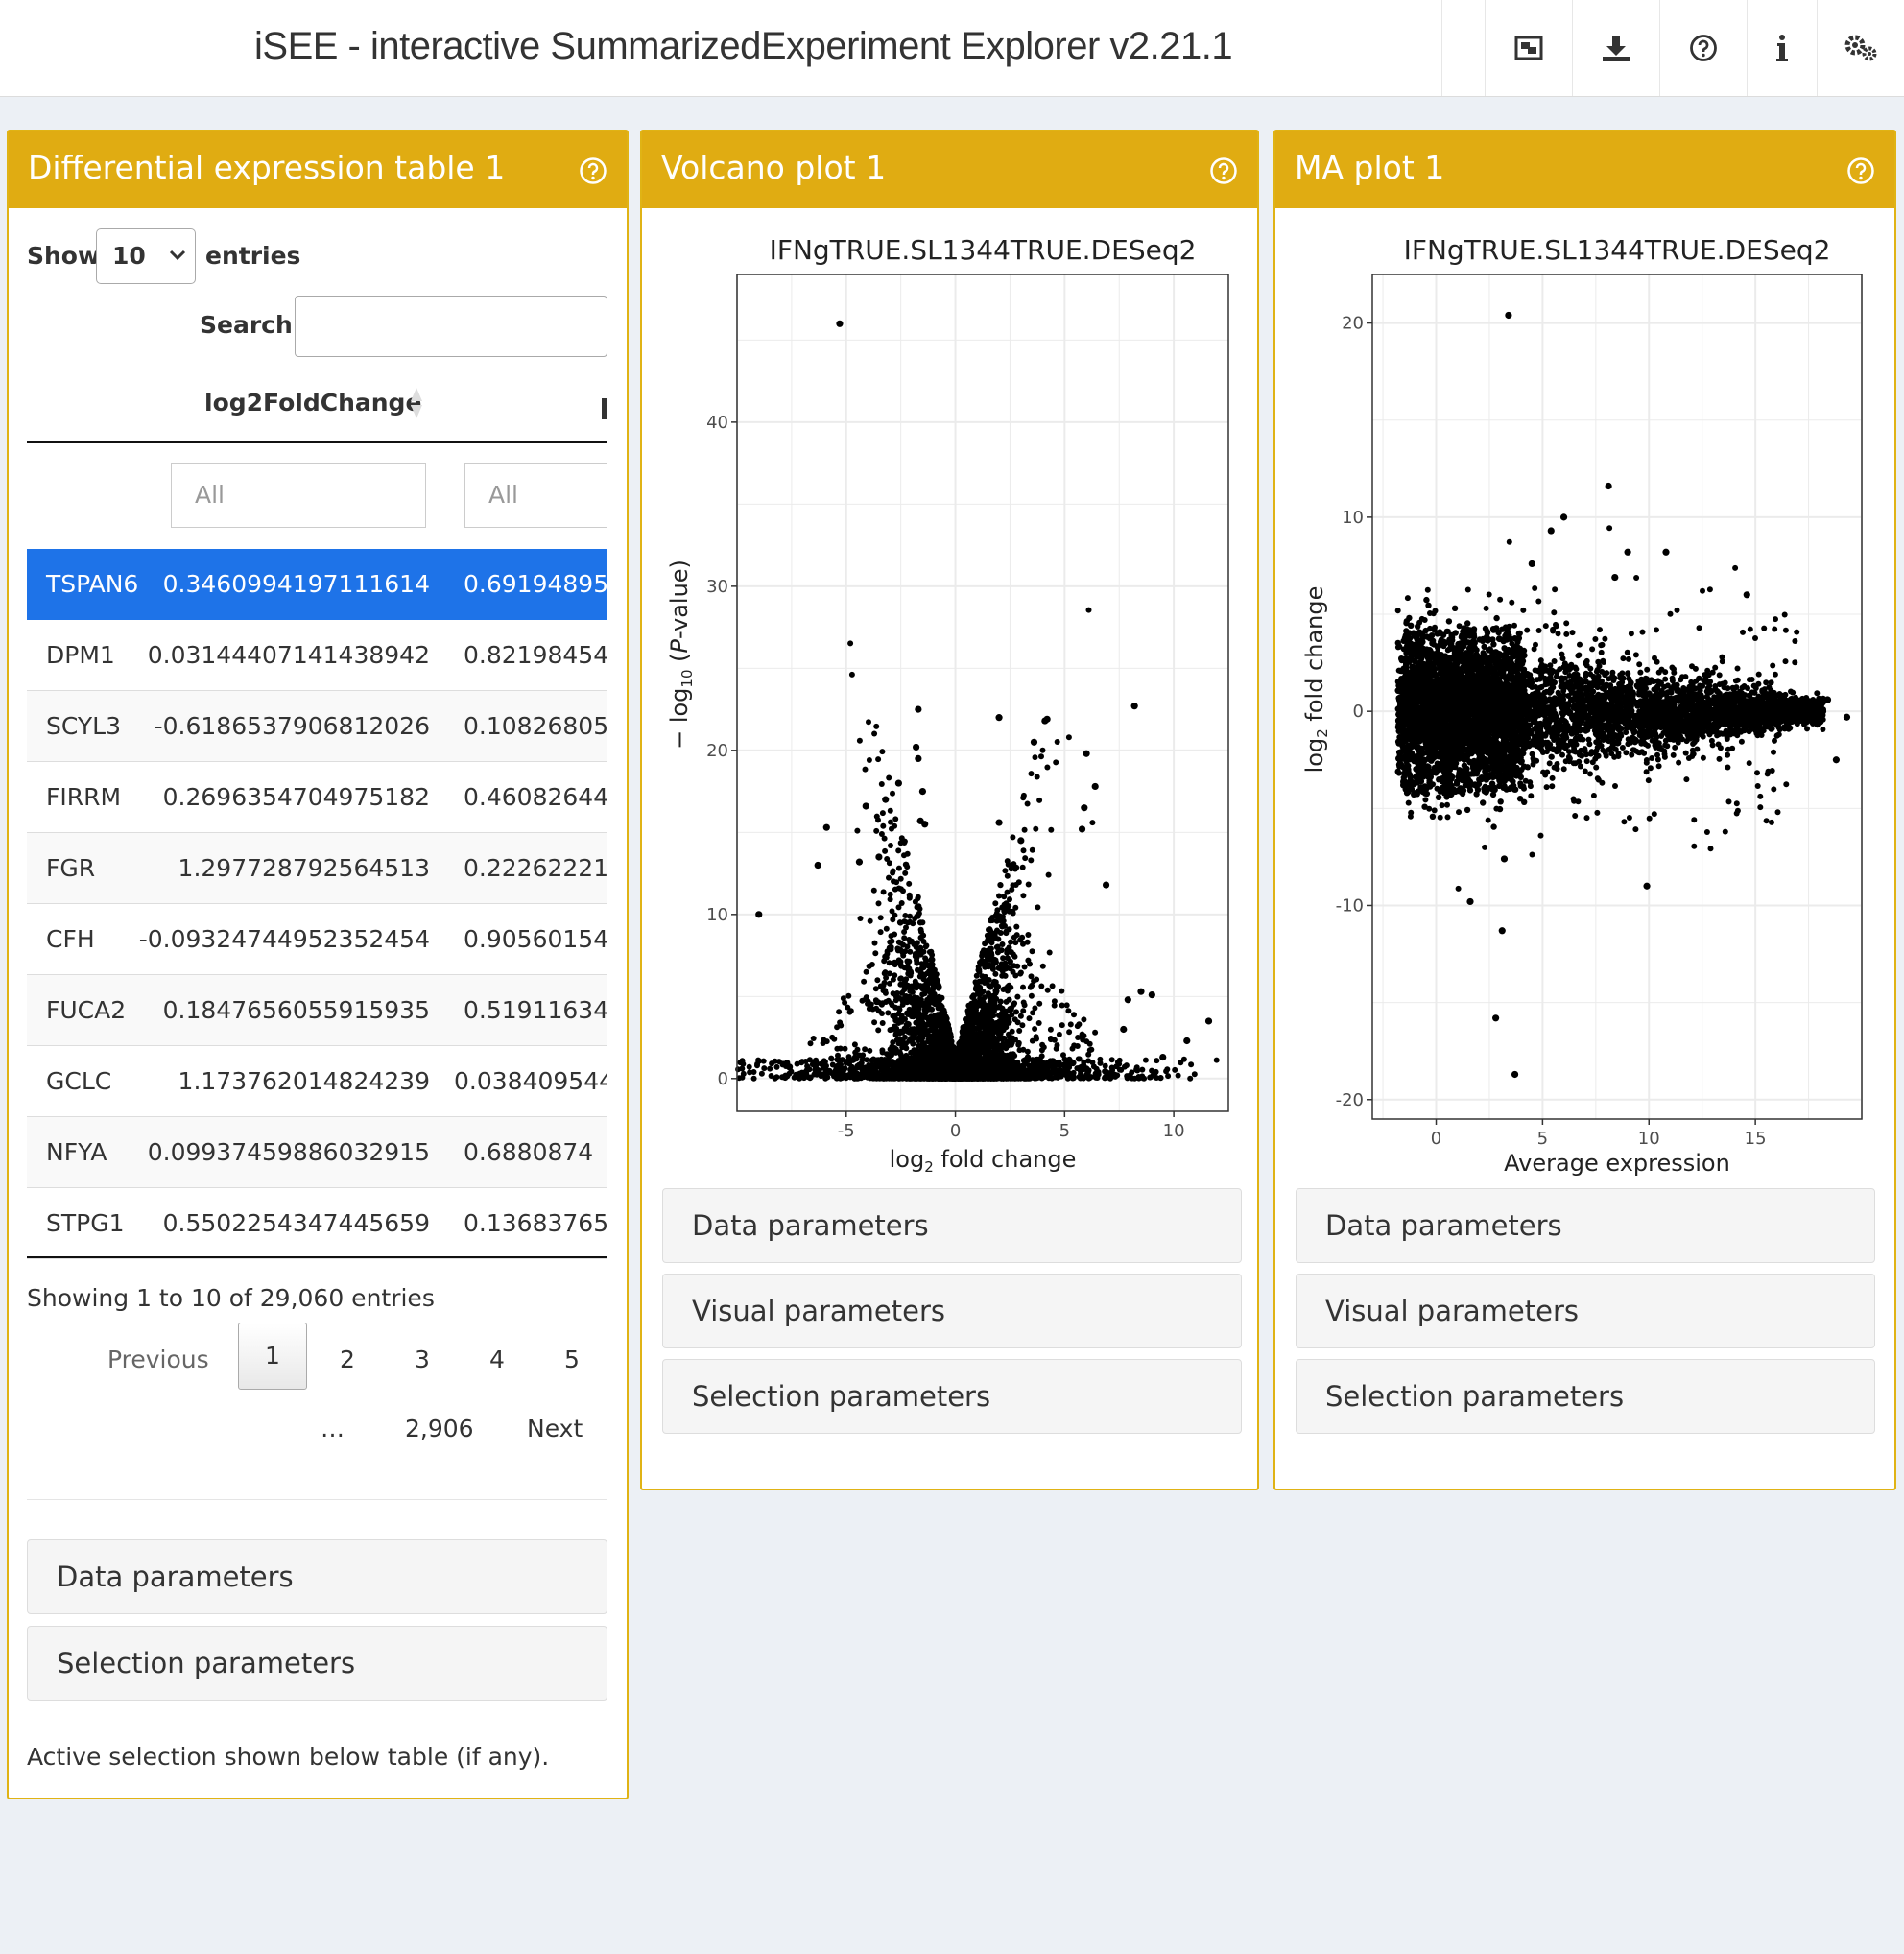  Describe the element at coordinates (317, 1223) in the screenshot. I see `table-row: STPG1 0.5502254347445659 0.13683765` at that location.